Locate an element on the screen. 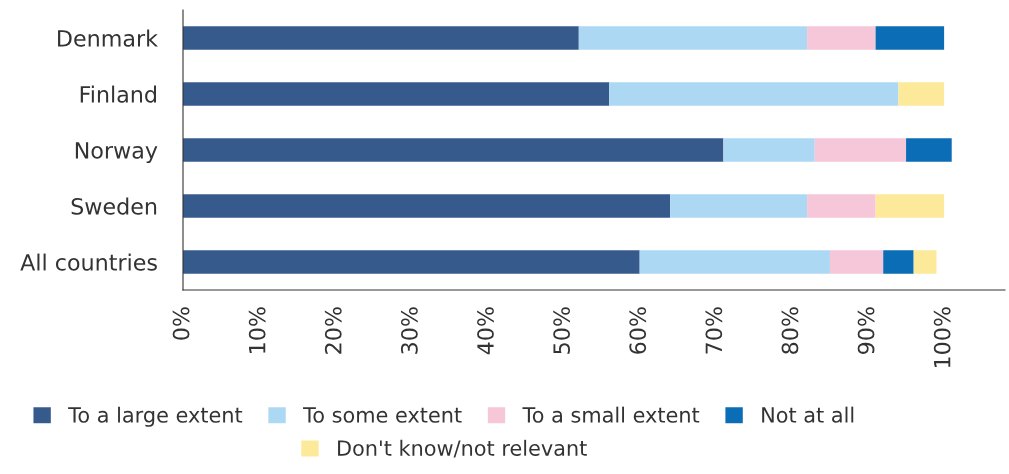  x-tick-label: 30% is located at coordinates (409, 330).